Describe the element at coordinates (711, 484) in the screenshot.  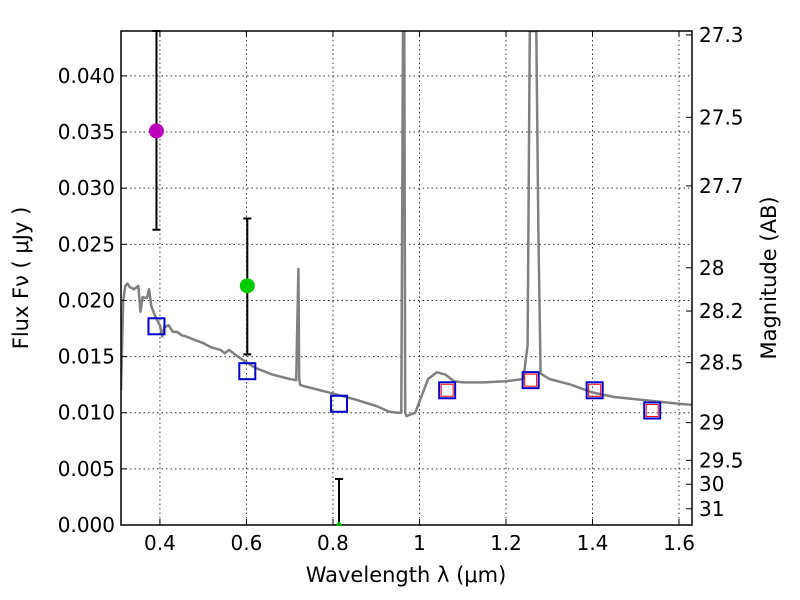
I see `mag-tick-label: 30` at that location.